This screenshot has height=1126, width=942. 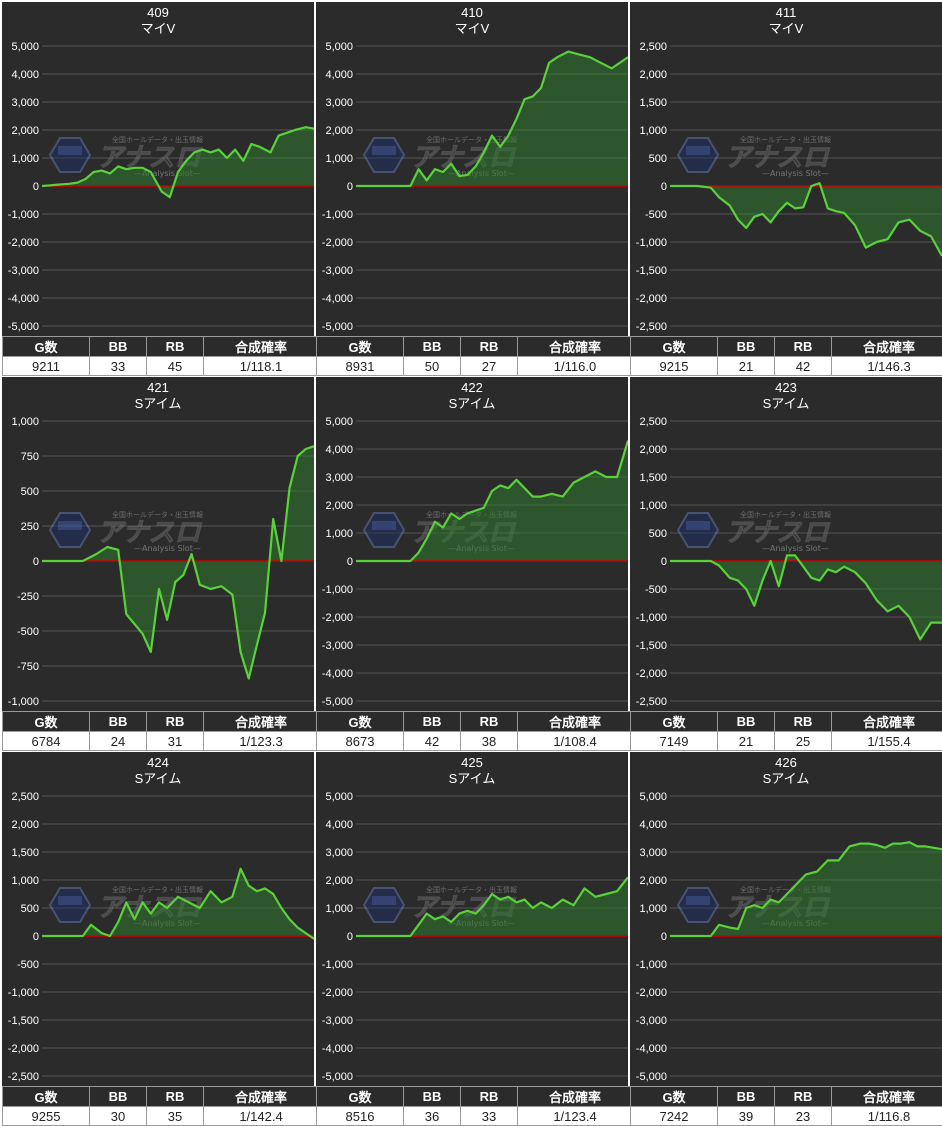 I want to click on y-tick-label: -250, so click(x=28, y=597).